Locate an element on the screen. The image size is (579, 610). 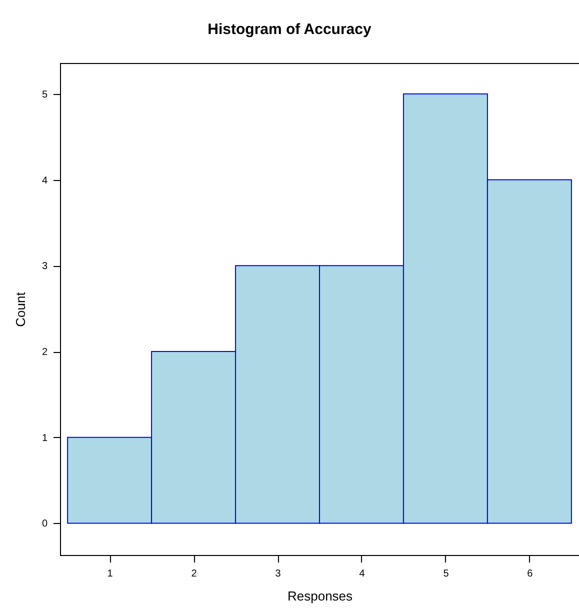
y-axis-title: Count is located at coordinates (20, 309).